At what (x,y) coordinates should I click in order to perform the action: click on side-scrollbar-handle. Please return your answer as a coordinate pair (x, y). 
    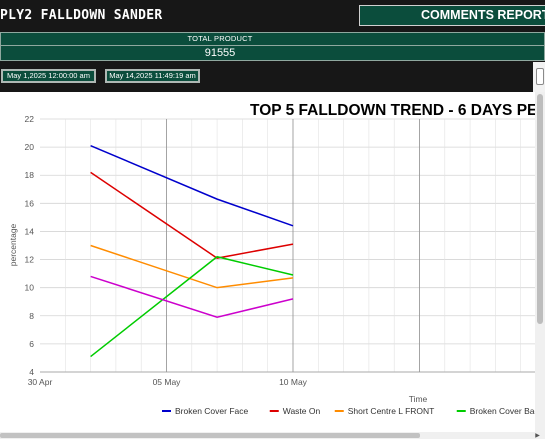
    Looking at the image, I should click on (539, 77).